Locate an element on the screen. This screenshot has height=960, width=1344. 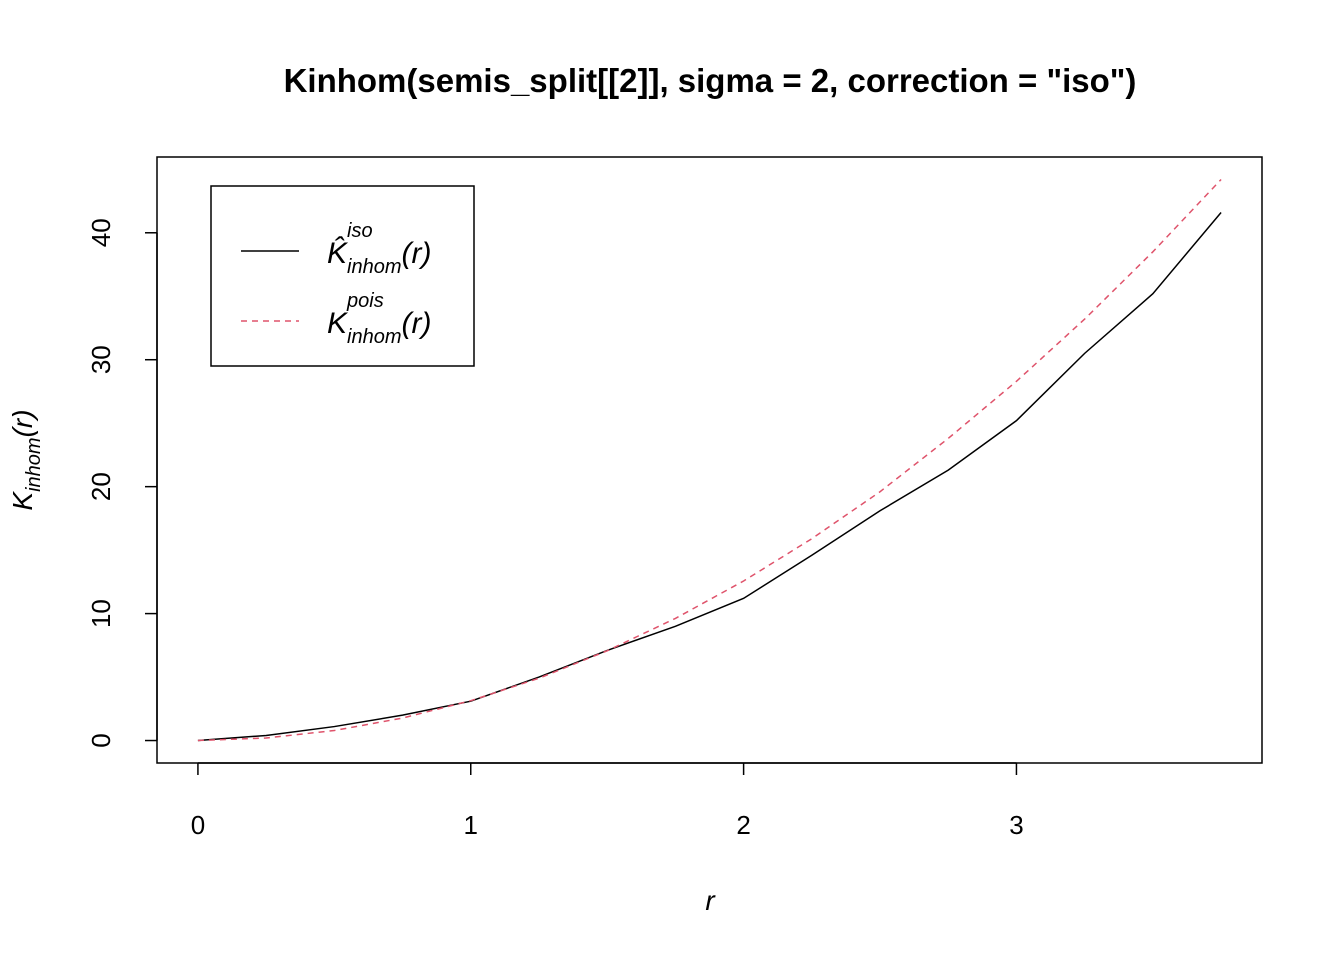
legend-label-sup: iso is located at coordinates (360, 231).